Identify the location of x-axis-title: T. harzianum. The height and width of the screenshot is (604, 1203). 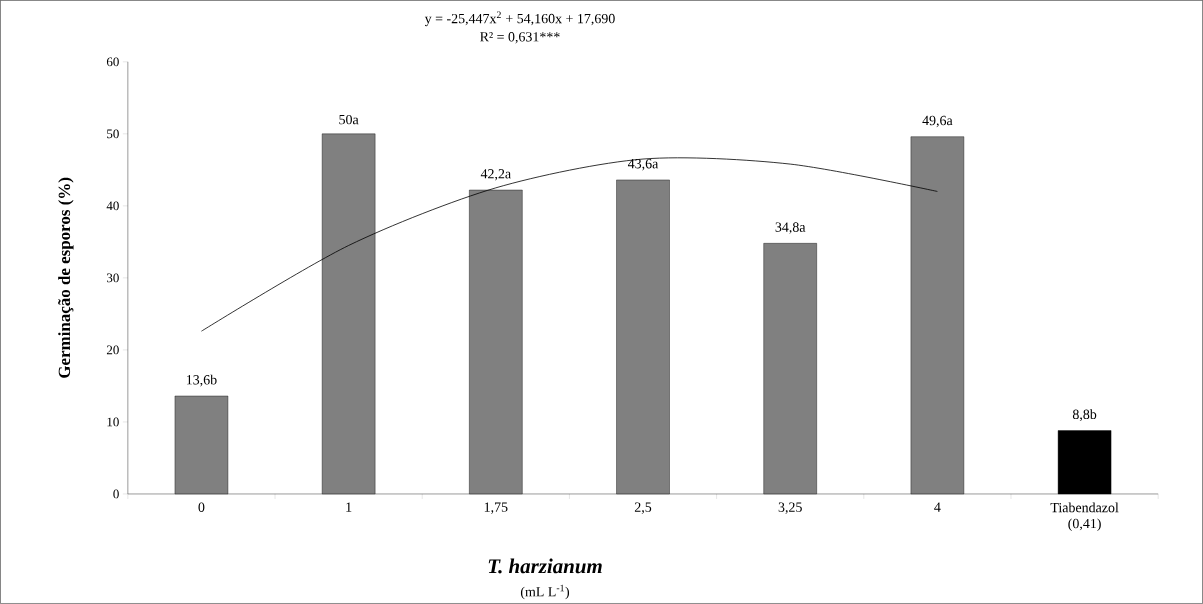
(545, 566).